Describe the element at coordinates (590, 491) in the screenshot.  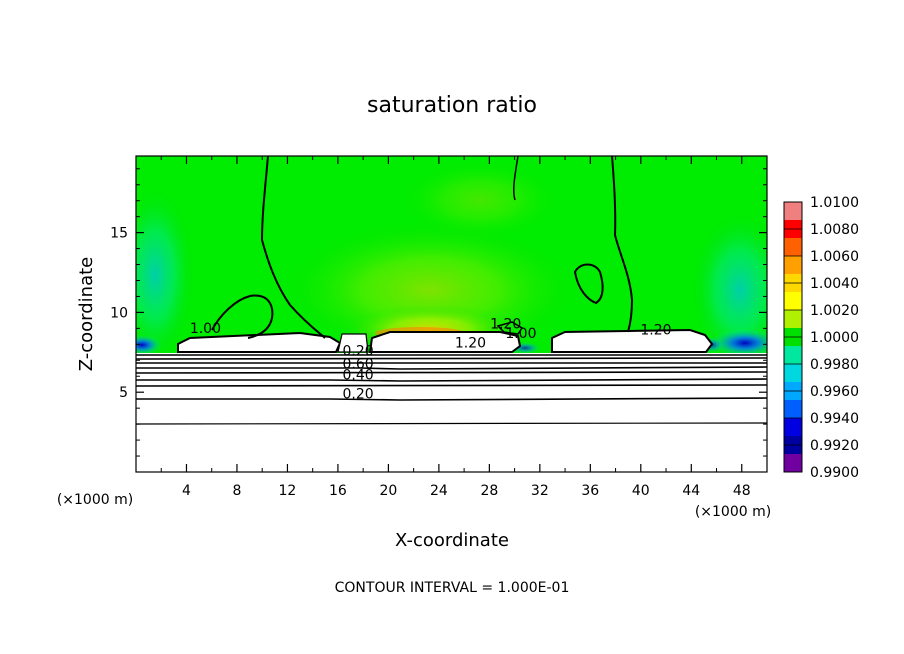
I see `x-tick-label: 36` at that location.